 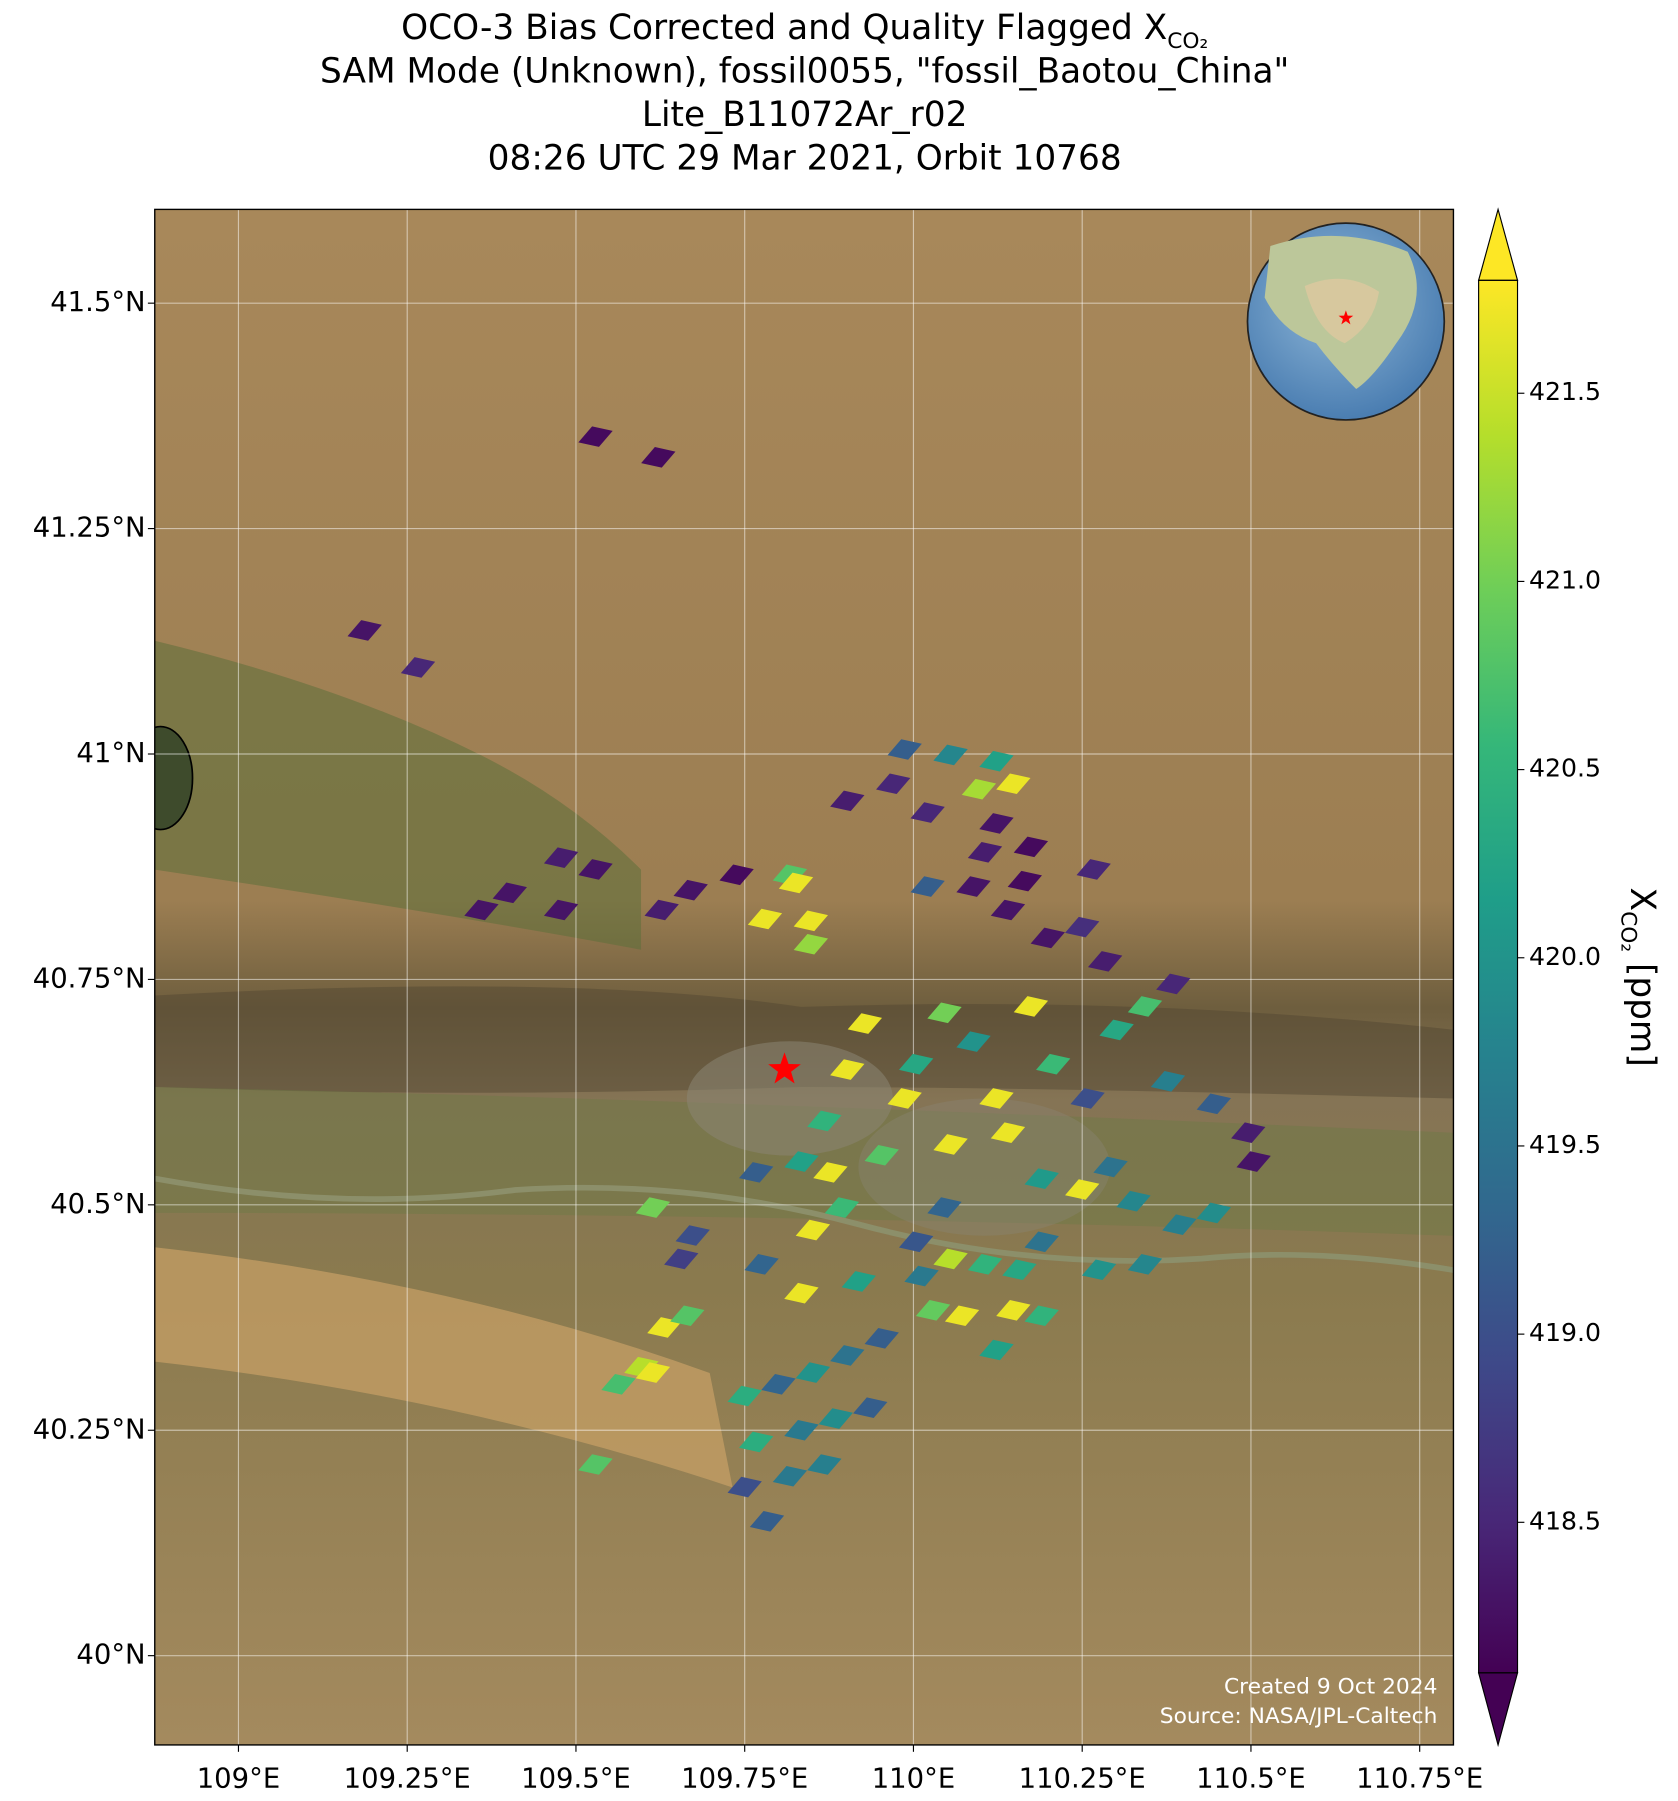 What do you see at coordinates (1642, 1009) in the screenshot?
I see `colorbar-label-unit: [ppm]` at bounding box center [1642, 1009].